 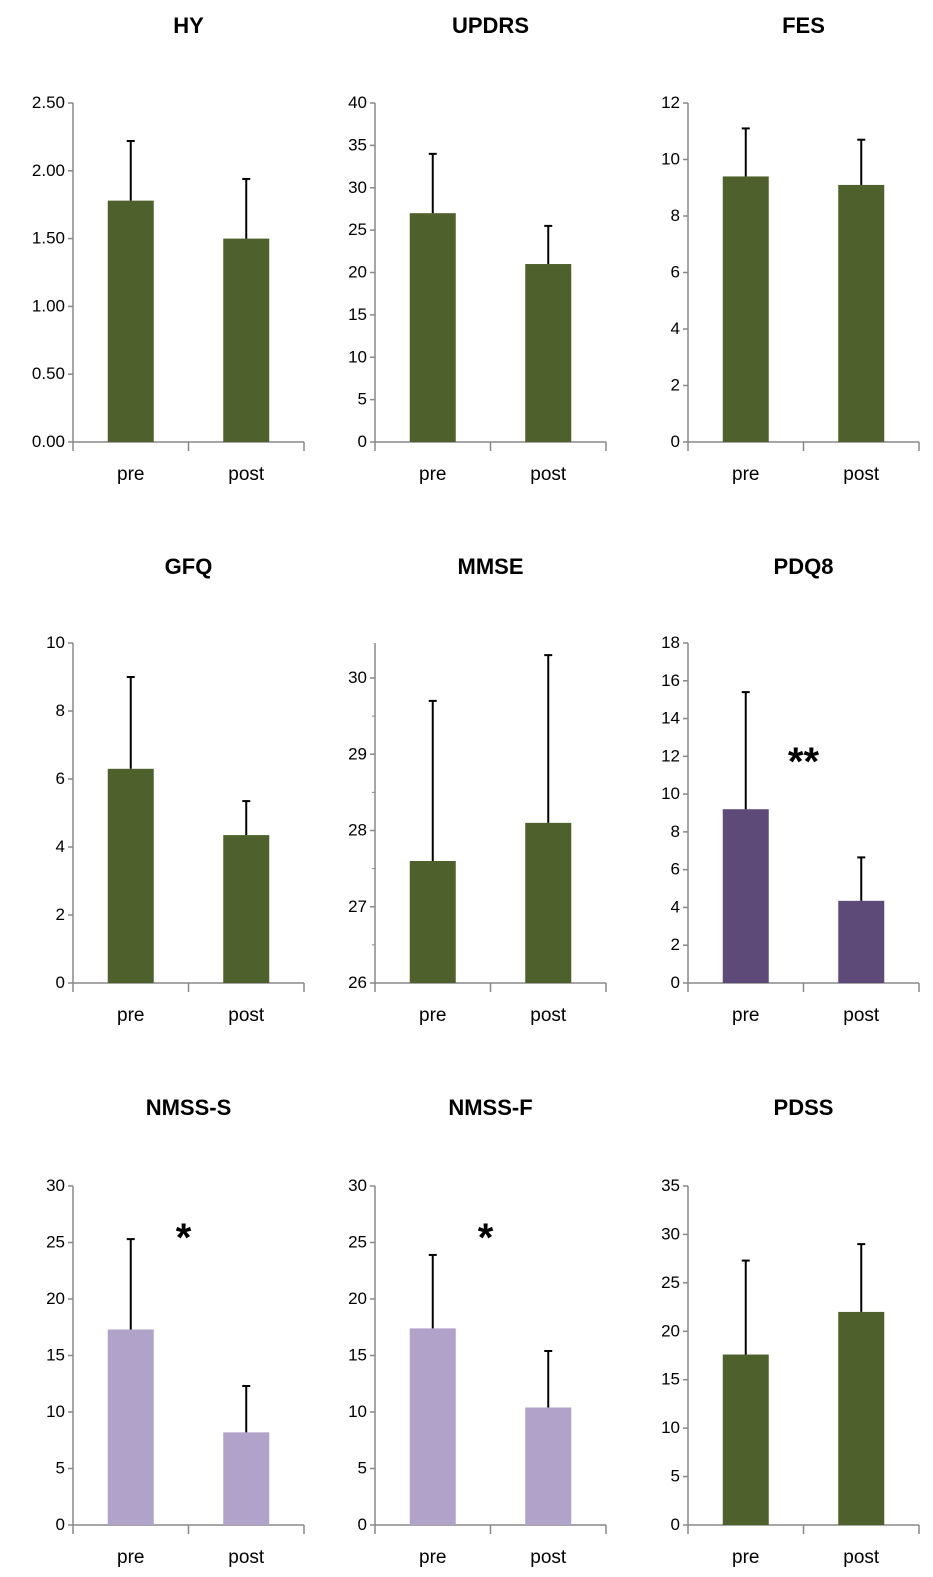 I want to click on chart-title: HY, so click(x=188, y=25).